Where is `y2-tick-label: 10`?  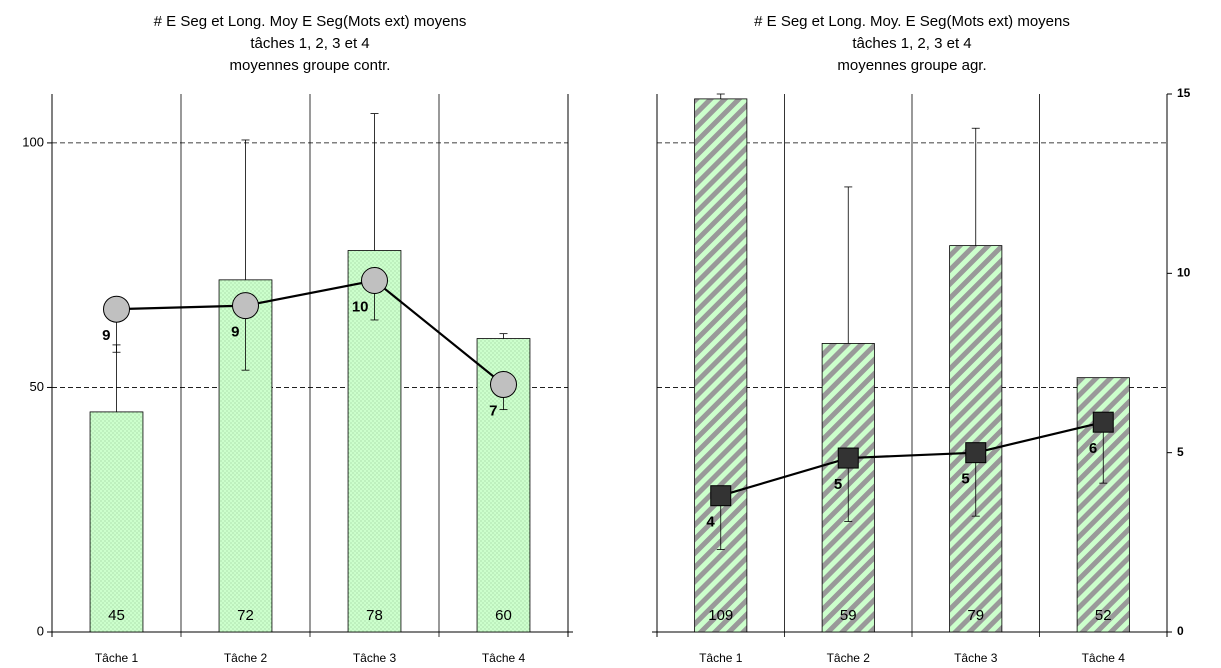 y2-tick-label: 10 is located at coordinates (1184, 273).